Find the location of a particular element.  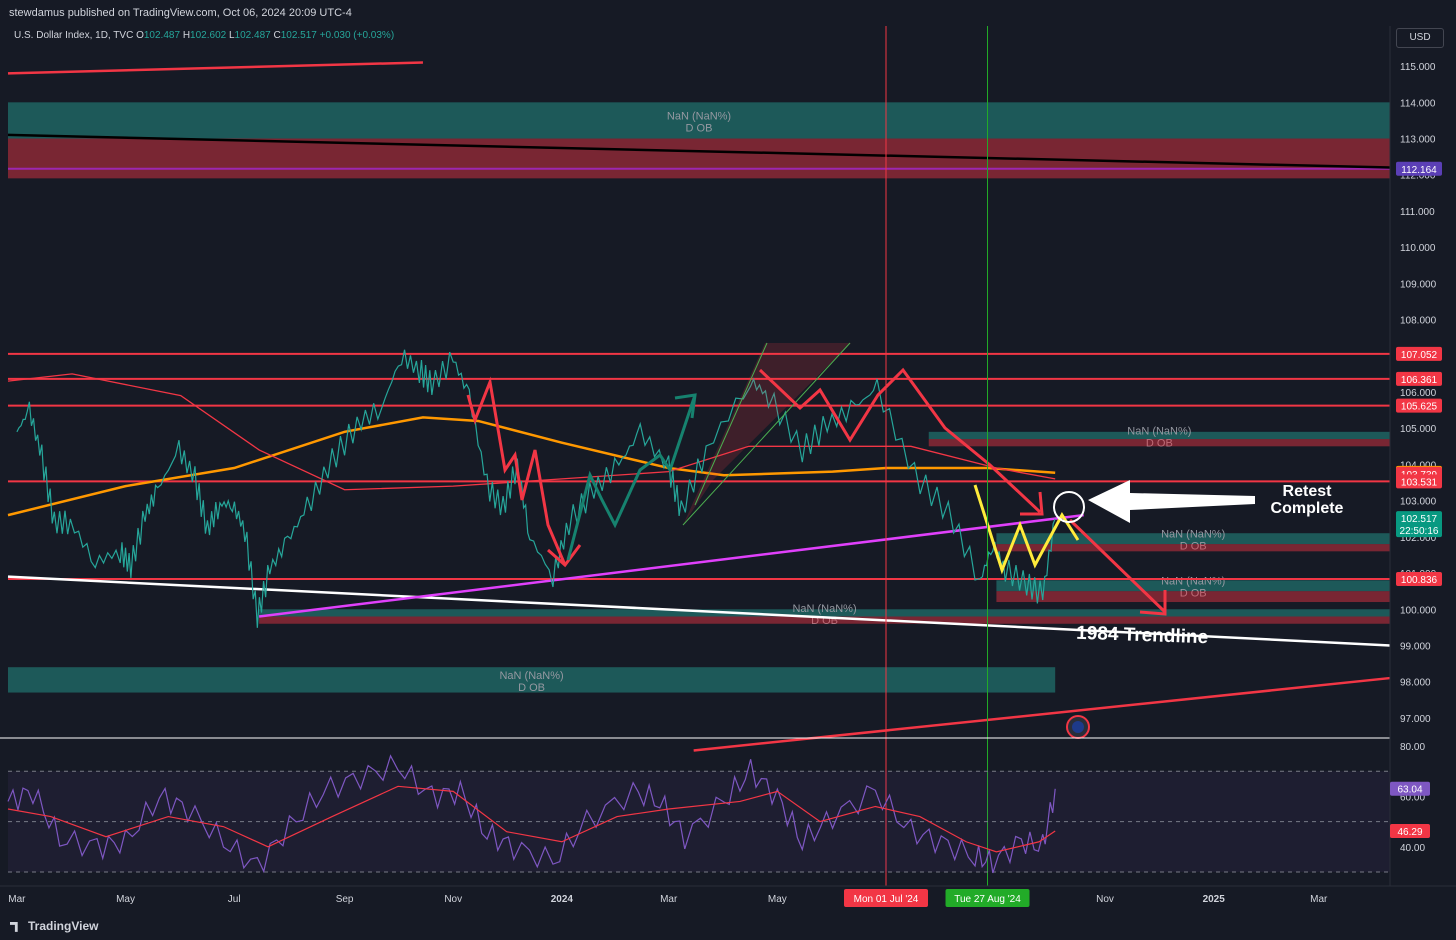

annotation-retest: Retest is located at coordinates (1308, 491).